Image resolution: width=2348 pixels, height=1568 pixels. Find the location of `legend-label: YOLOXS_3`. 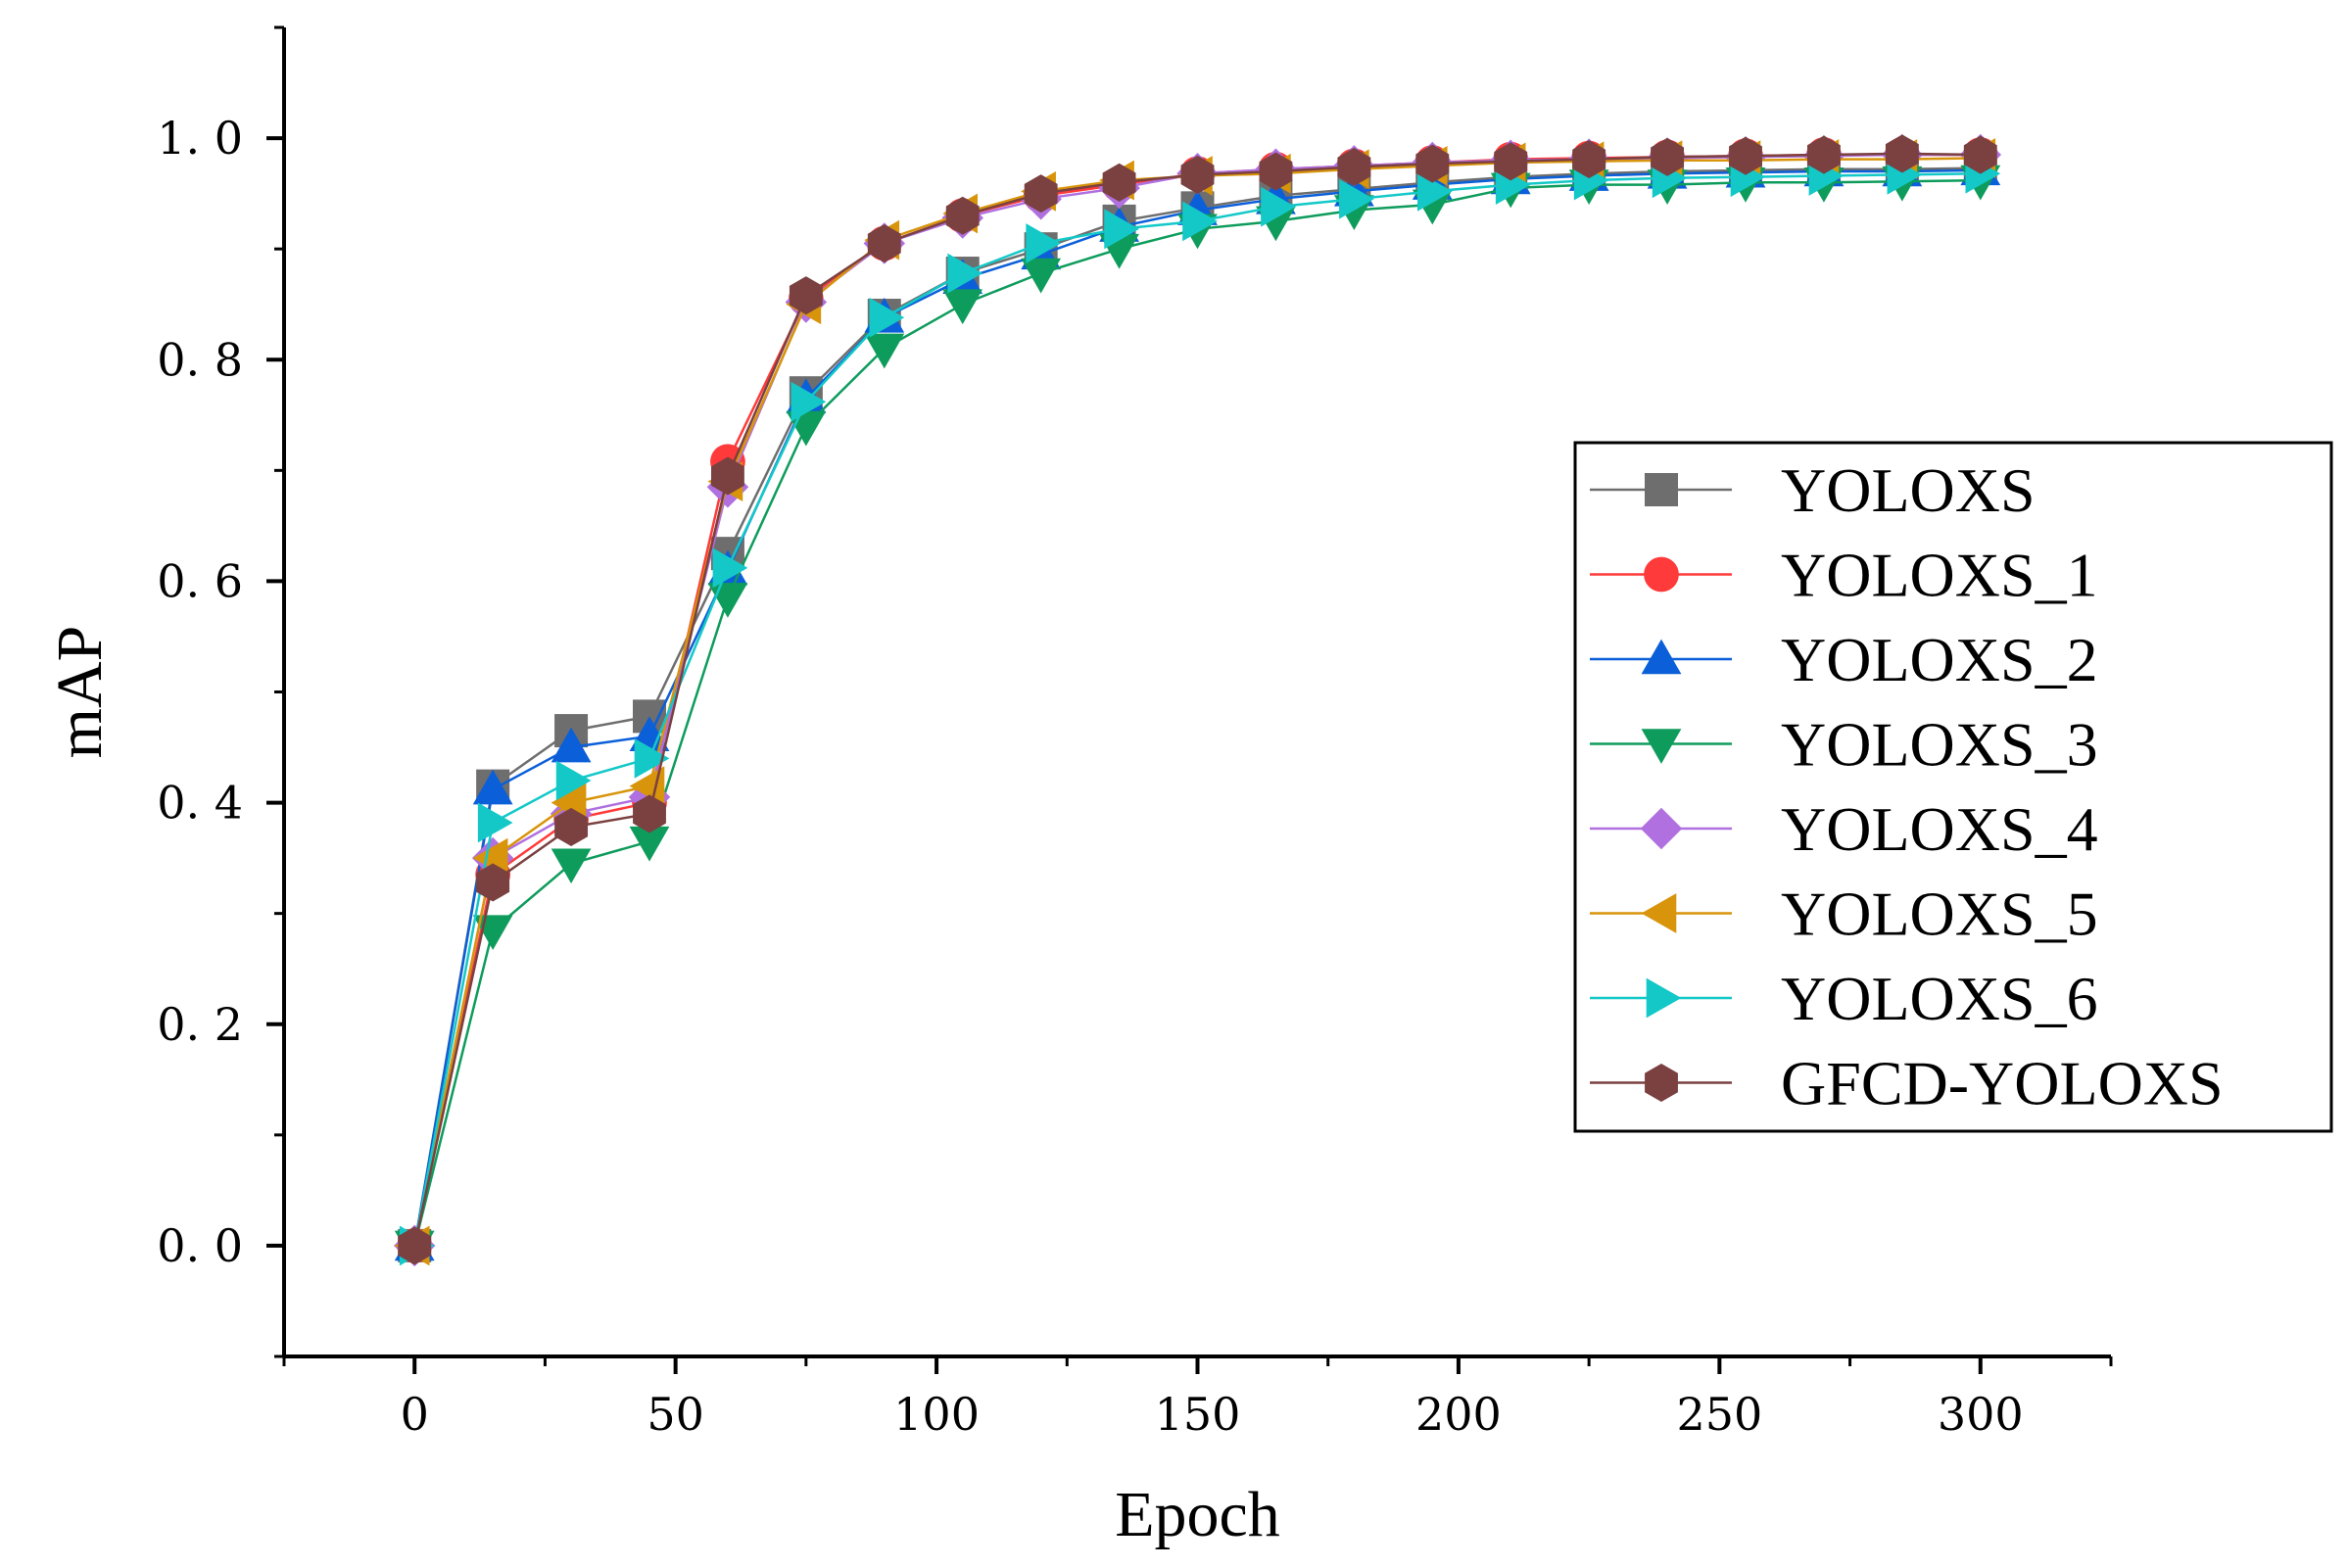

legend-label: YOLOXS_3 is located at coordinates (1939, 745).